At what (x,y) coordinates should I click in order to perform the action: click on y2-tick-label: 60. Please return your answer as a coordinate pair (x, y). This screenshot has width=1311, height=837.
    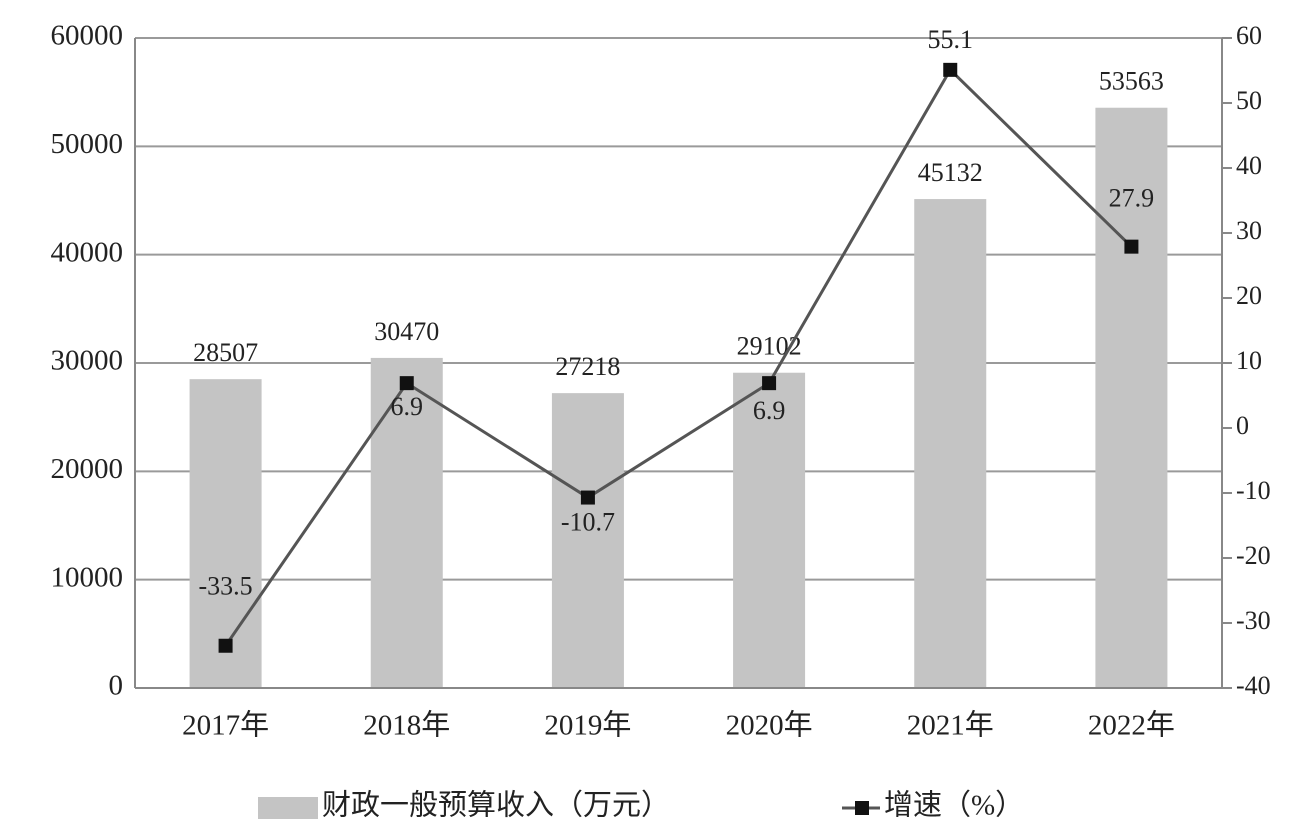
    Looking at the image, I should click on (1249, 35).